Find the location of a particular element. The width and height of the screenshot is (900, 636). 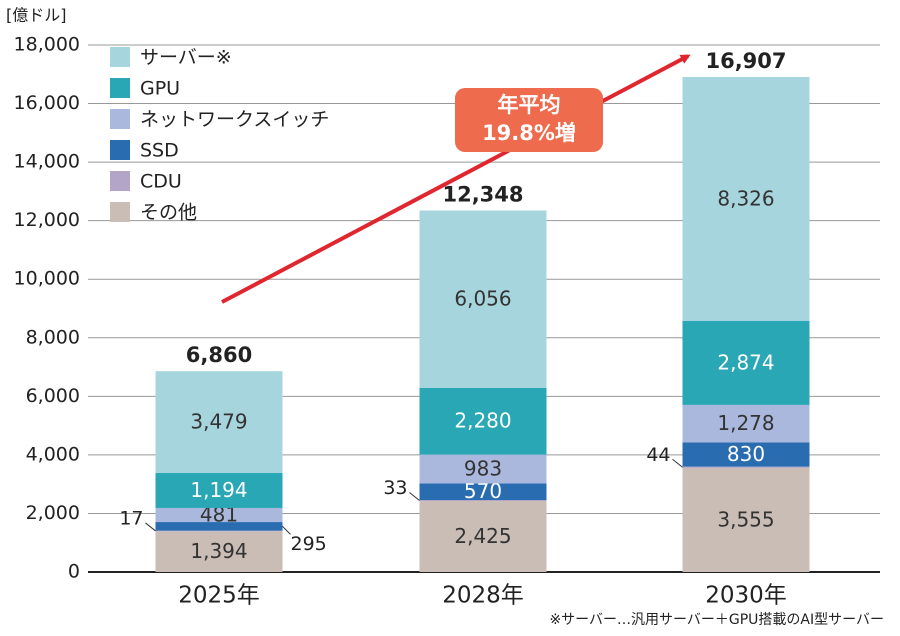

data-label: 1,278 is located at coordinates (745, 423).